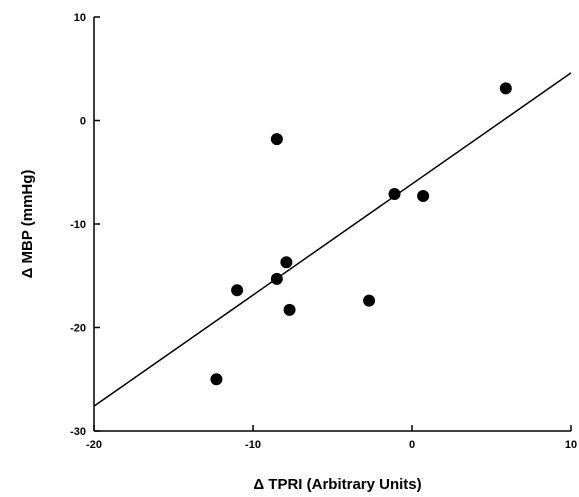 The height and width of the screenshot is (497, 579). Describe the element at coordinates (571, 445) in the screenshot. I see `x-tick-label: 10` at that location.